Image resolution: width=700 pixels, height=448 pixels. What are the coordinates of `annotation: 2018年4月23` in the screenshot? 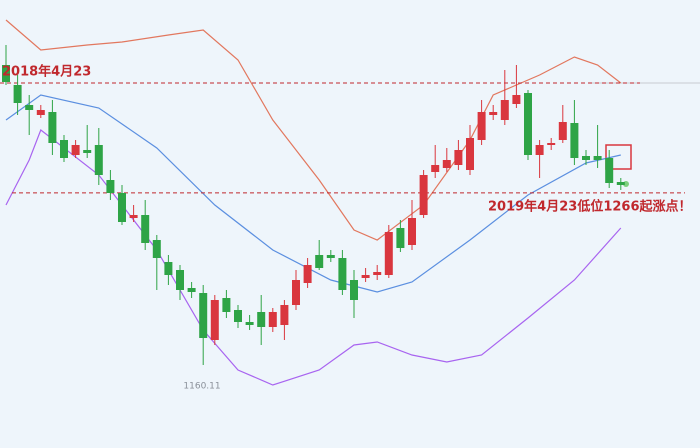 It's located at (46, 72).